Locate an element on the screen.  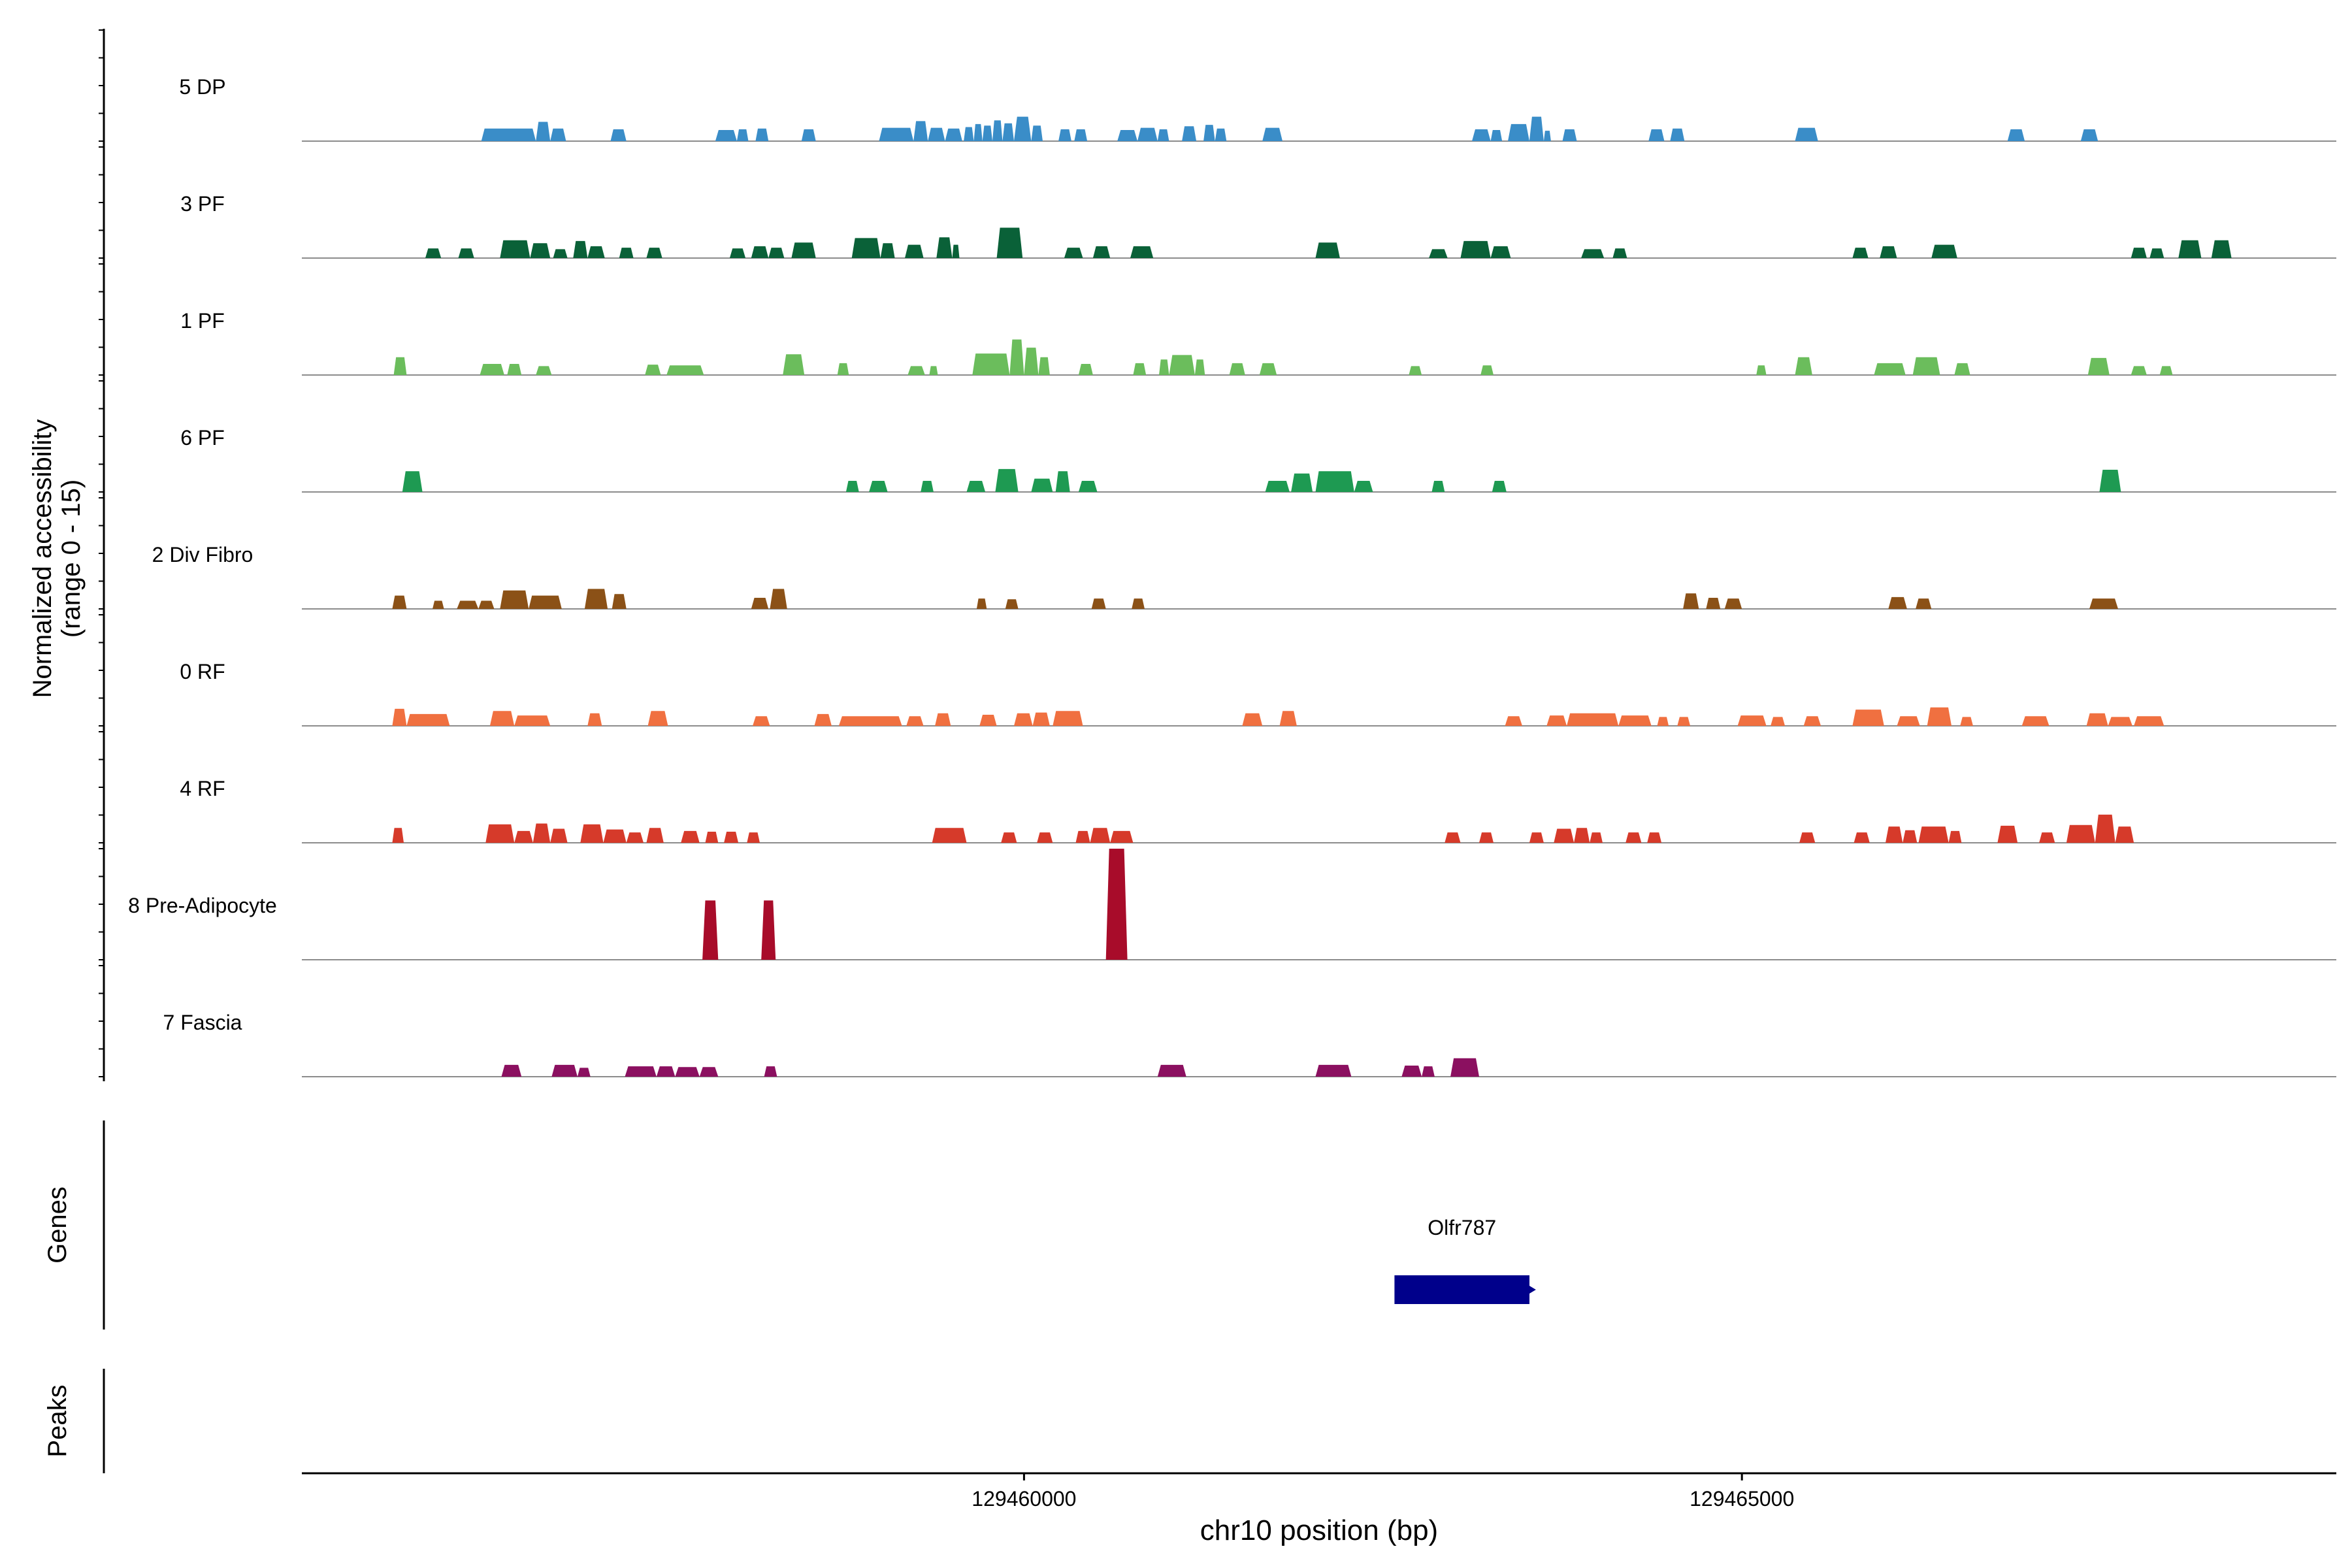
track-label: 0 RF is located at coordinates (202, 671).